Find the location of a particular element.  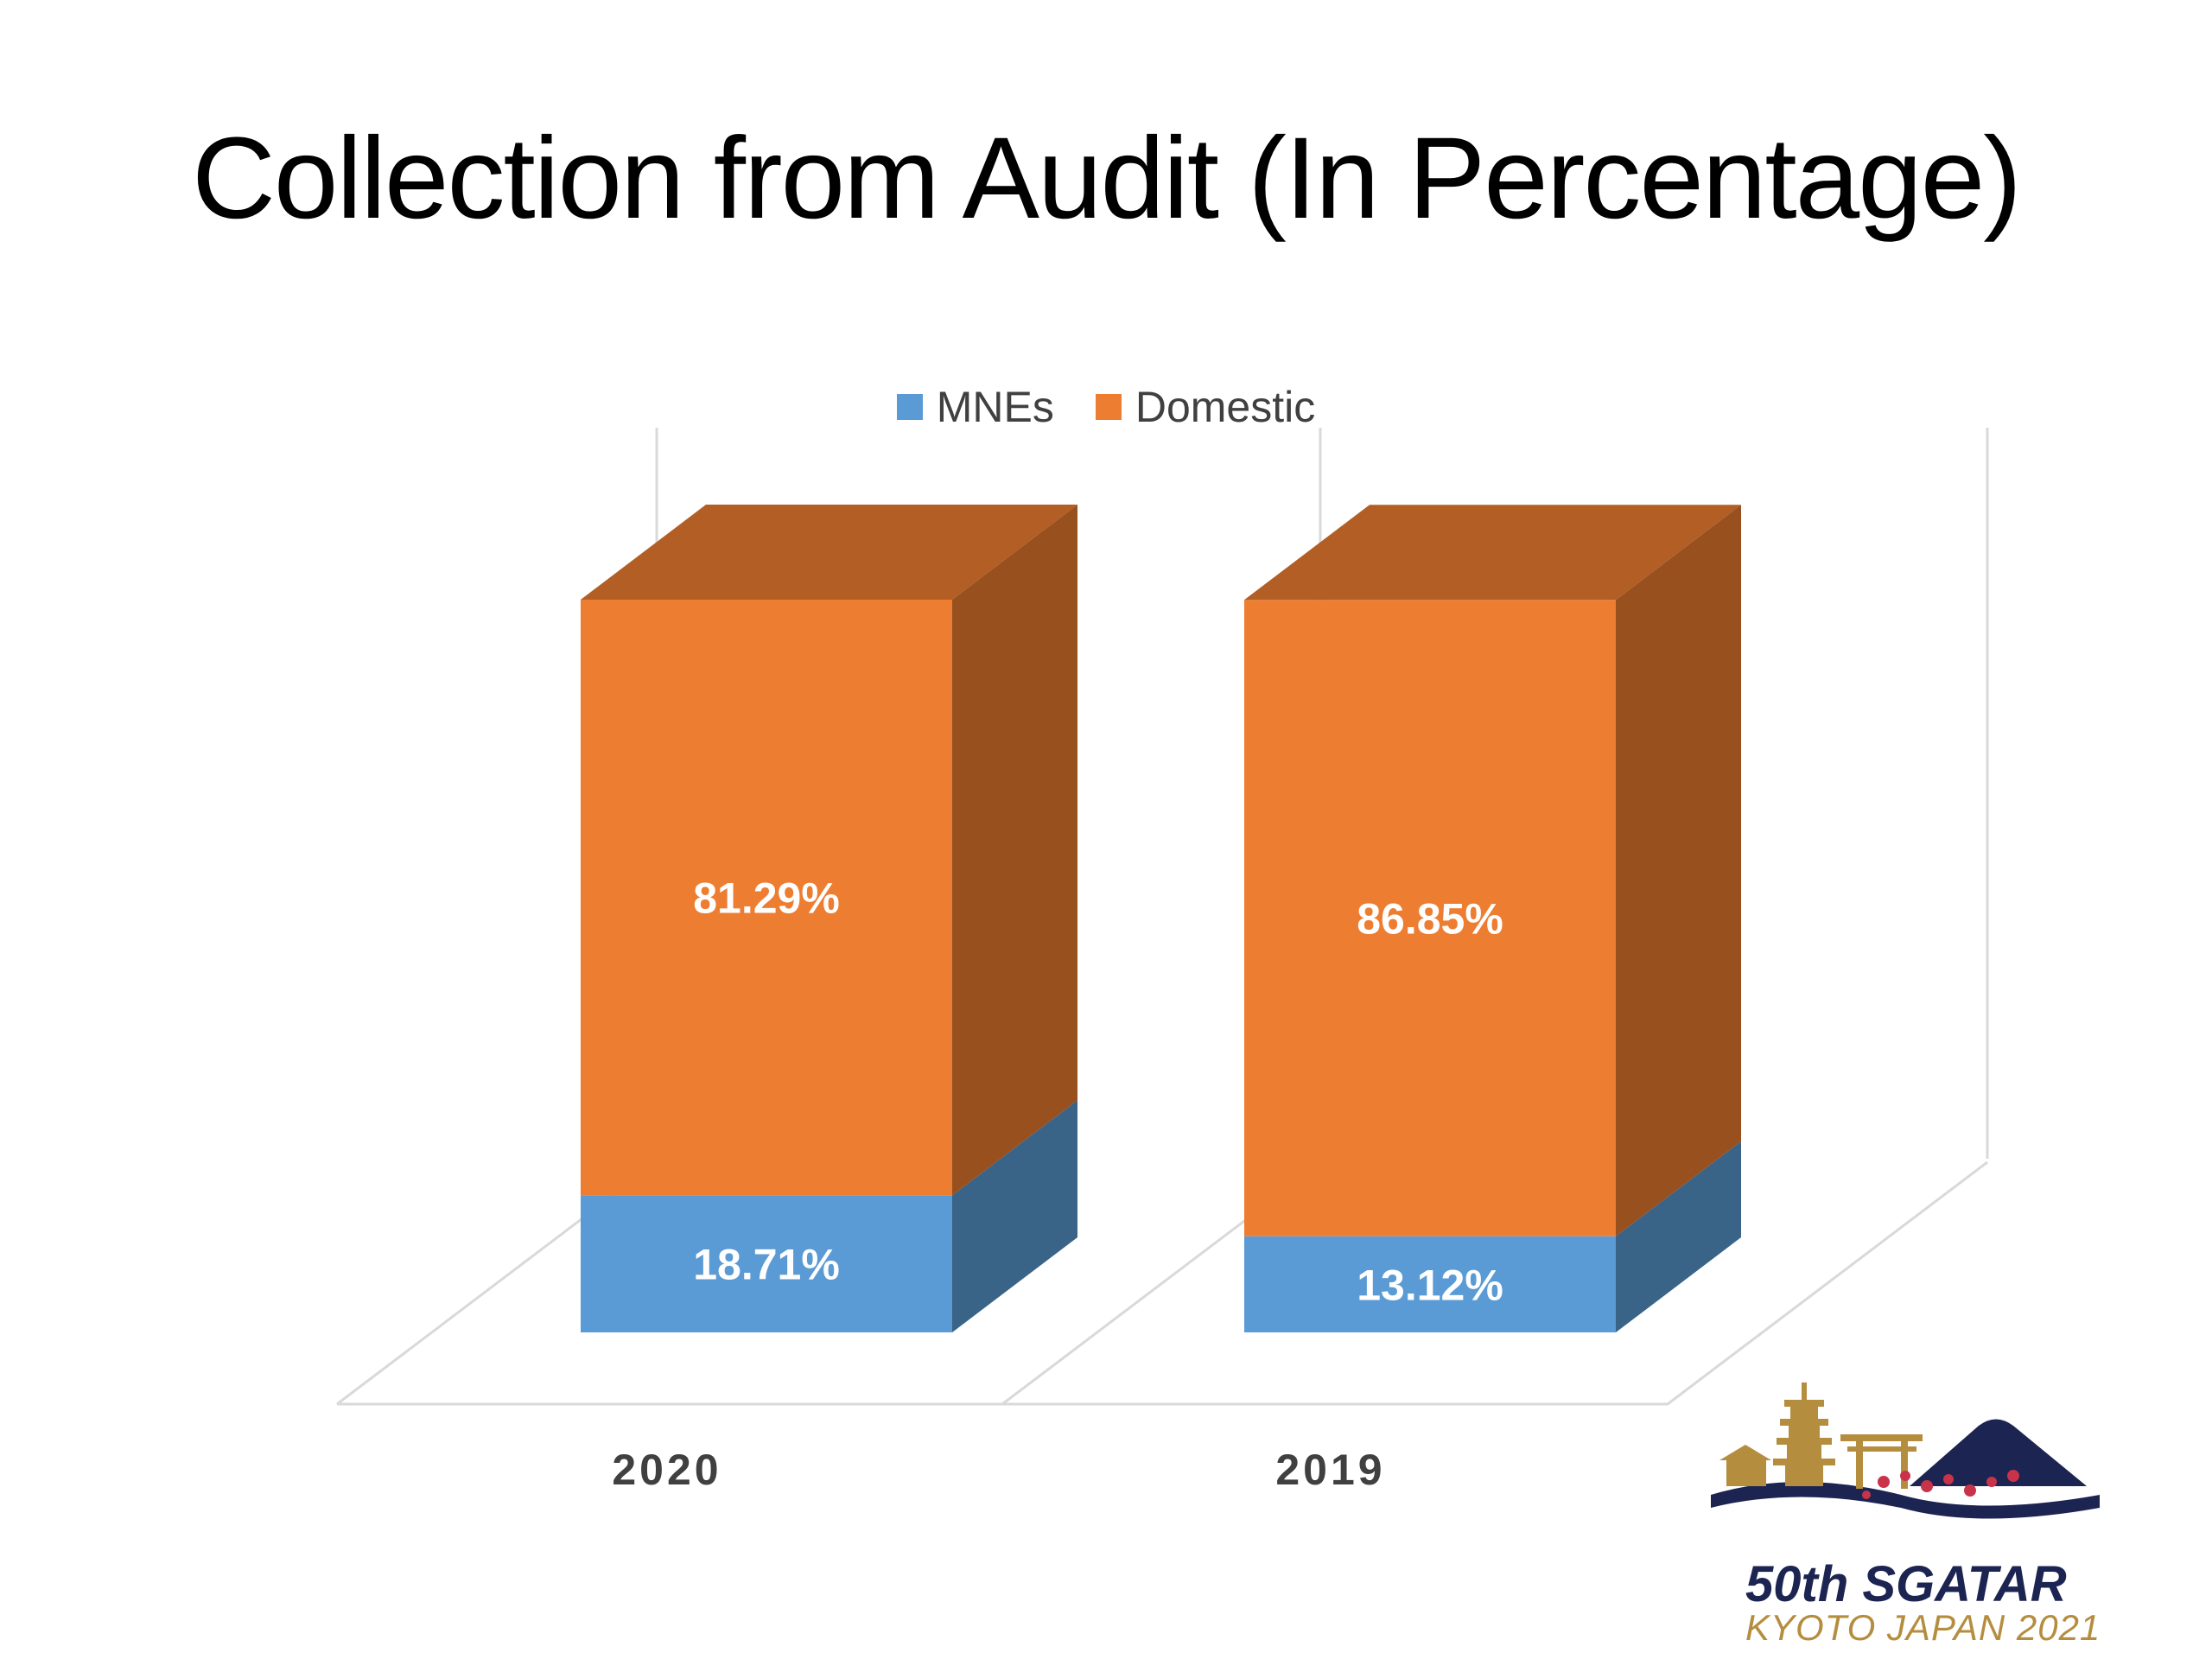

legend-item-domestic: Domestic is located at coordinates (1205, 407).